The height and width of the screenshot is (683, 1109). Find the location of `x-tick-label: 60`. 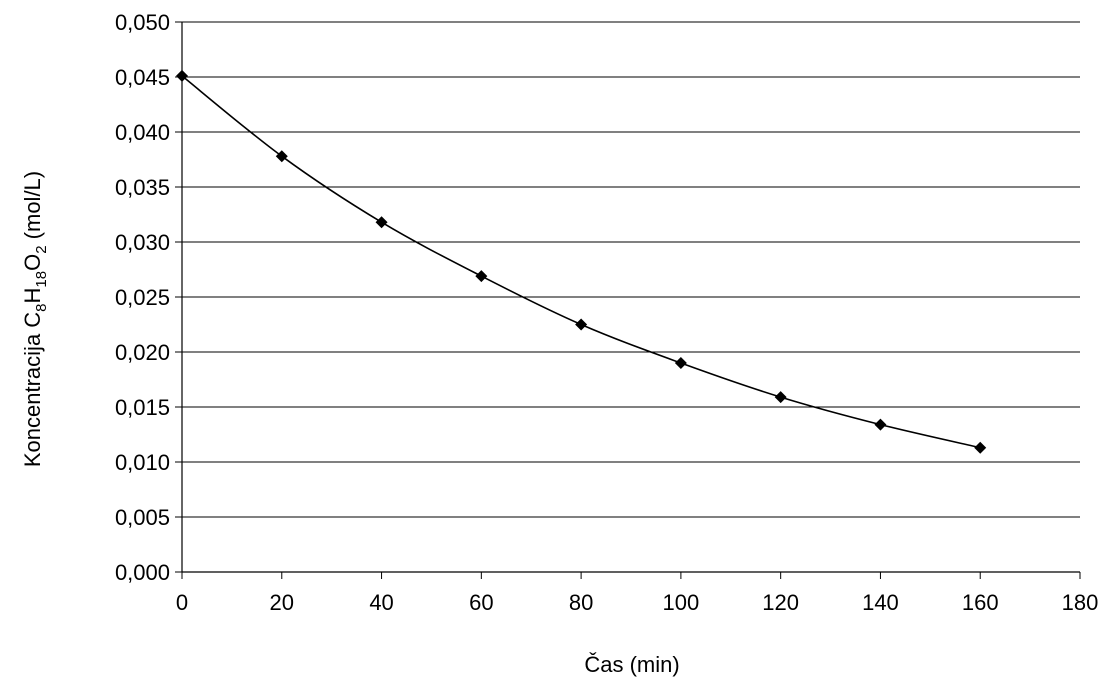

x-tick-label: 60 is located at coordinates (481, 602).